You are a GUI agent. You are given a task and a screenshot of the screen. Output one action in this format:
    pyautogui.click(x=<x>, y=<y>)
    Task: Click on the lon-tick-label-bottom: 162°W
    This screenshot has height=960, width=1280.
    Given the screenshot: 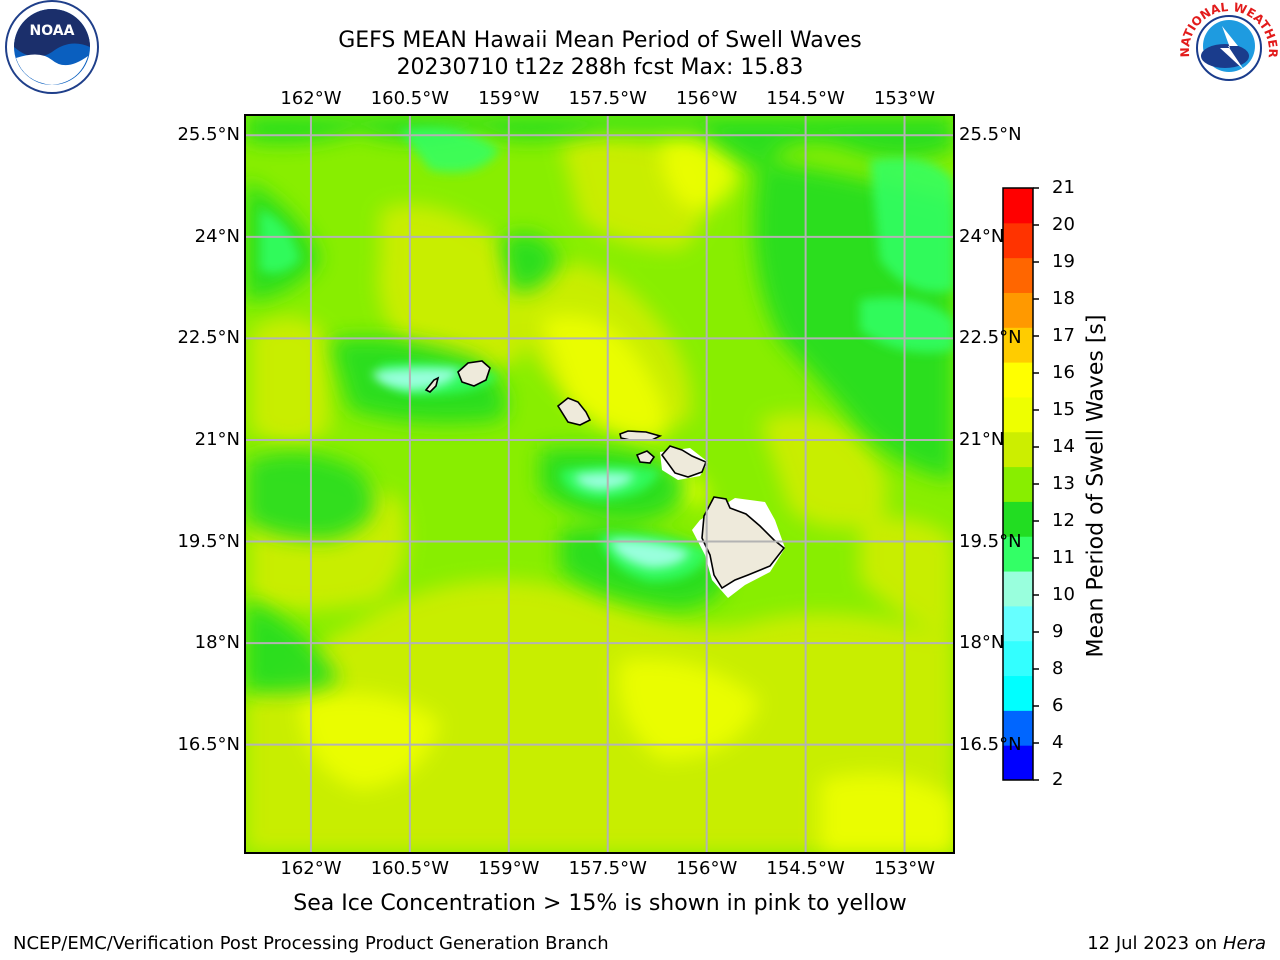 What is the action you would take?
    pyautogui.click(x=311, y=868)
    